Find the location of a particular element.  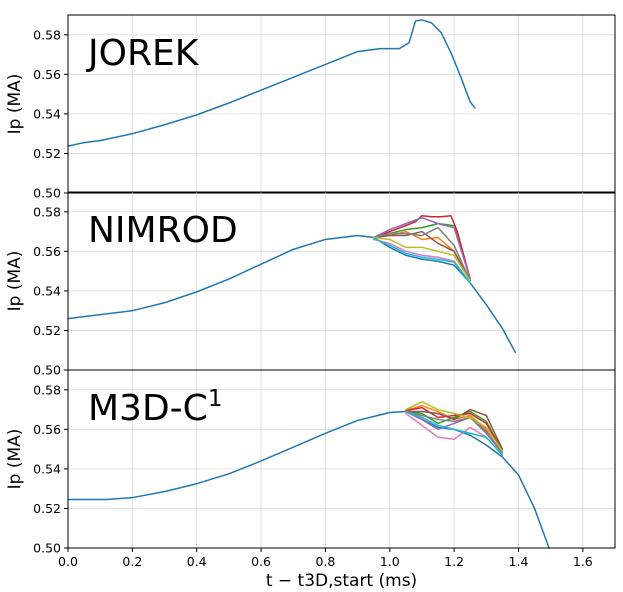

panel-title: M3D-C1 is located at coordinates (155, 407).